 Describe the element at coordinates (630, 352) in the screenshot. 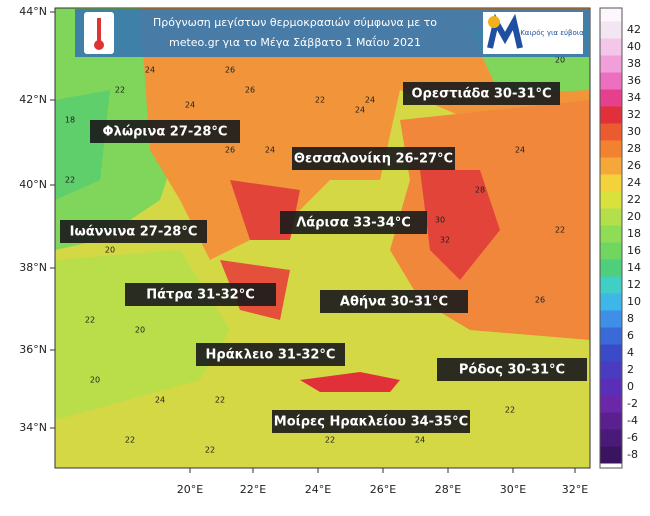

I see `legend-tick-label: 4` at that location.